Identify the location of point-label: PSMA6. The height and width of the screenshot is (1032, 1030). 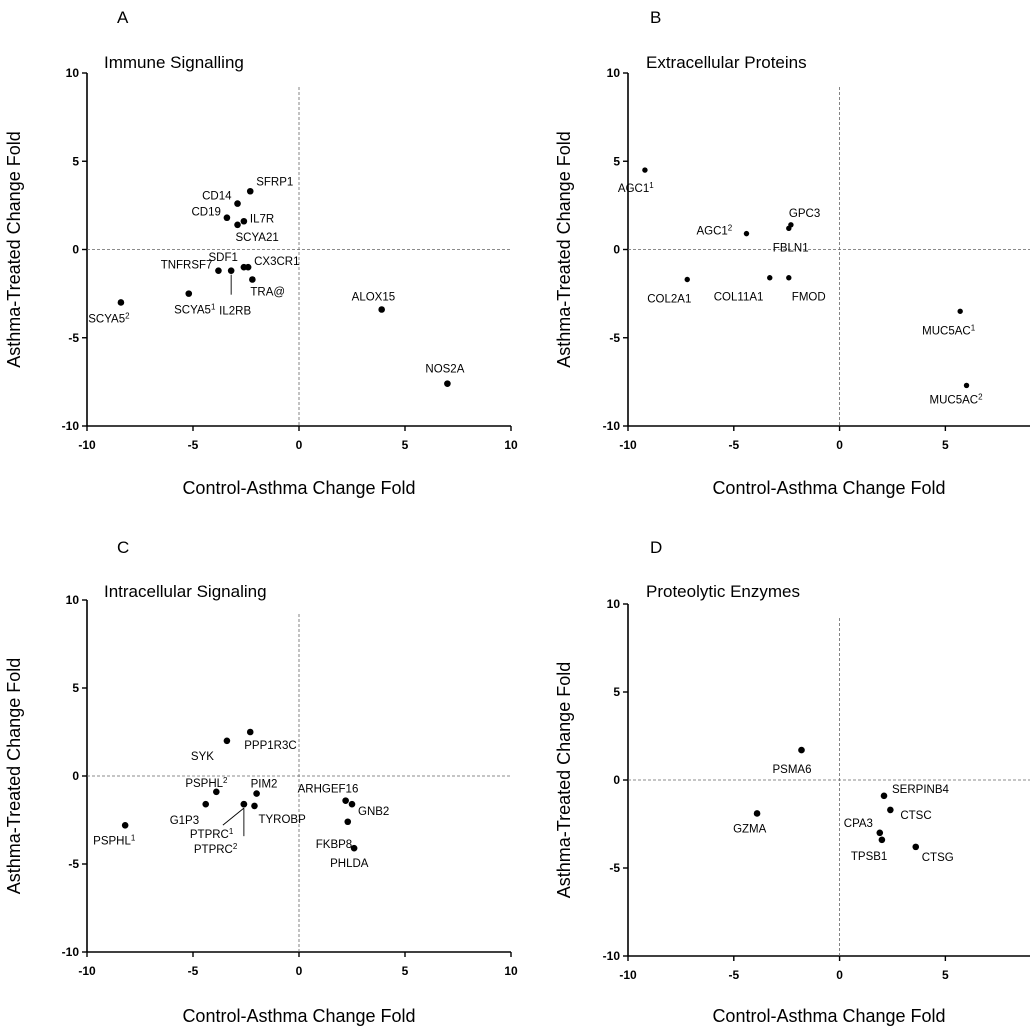
(791, 770).